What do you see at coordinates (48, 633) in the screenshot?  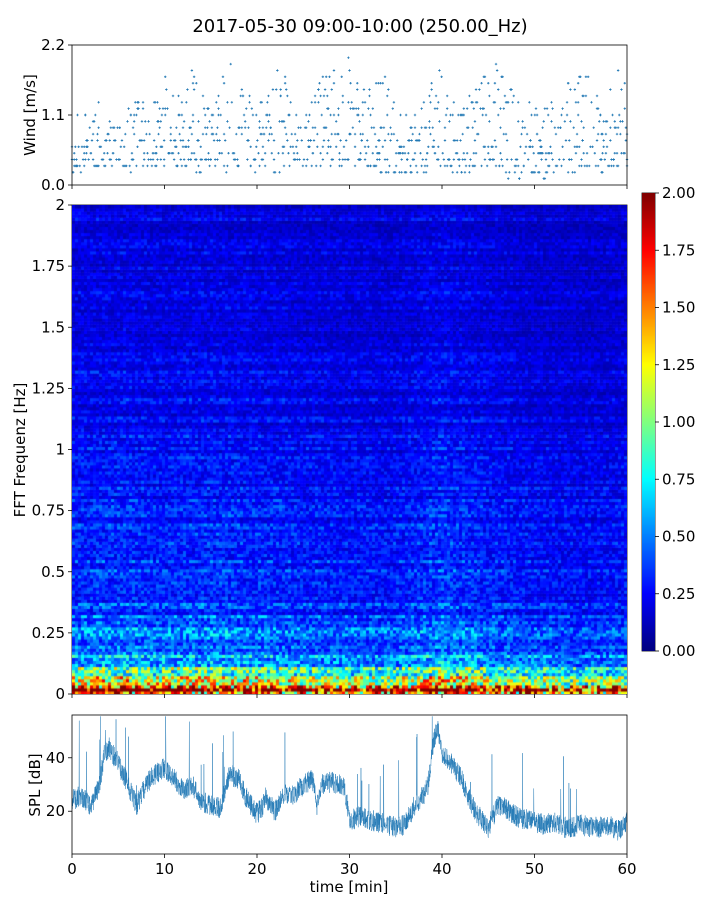 I see `spectrogram-y-tick-label: 0.25` at bounding box center [48, 633].